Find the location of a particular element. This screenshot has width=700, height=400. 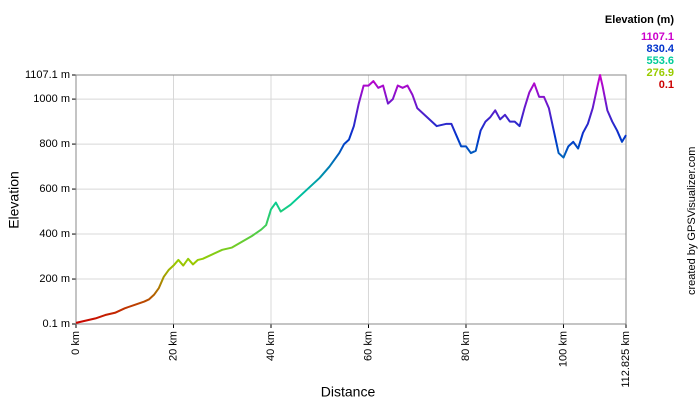

legend-value: 553.6 is located at coordinates (660, 61).